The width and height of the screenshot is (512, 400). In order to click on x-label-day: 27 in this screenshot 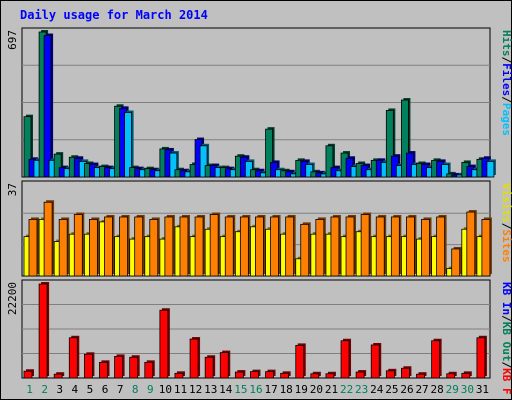, I will do `click(421, 389)`.